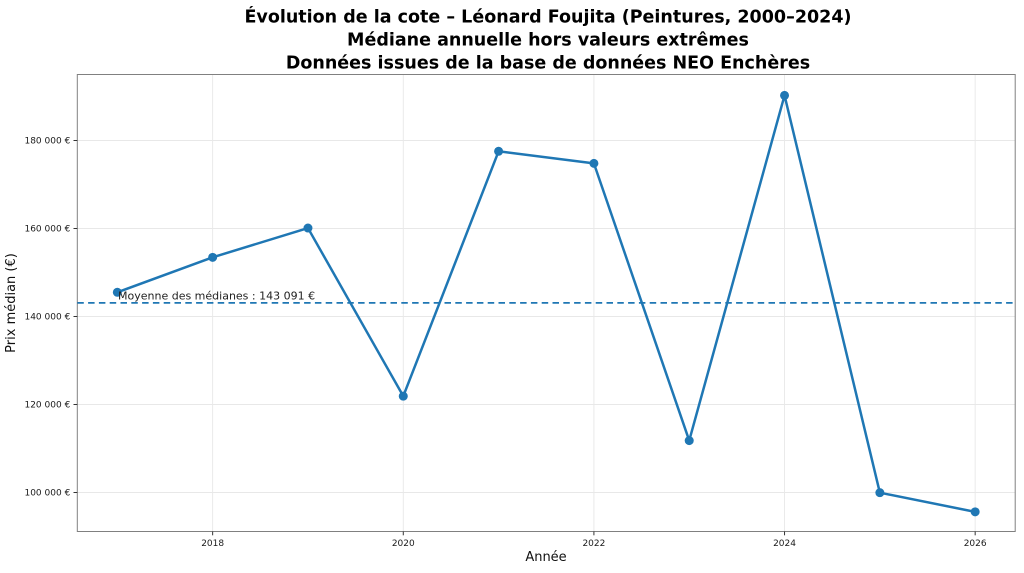 This screenshot has width=1024, height=573. Describe the element at coordinates (975, 544) in the screenshot. I see `x-tick-label: 2026` at that location.